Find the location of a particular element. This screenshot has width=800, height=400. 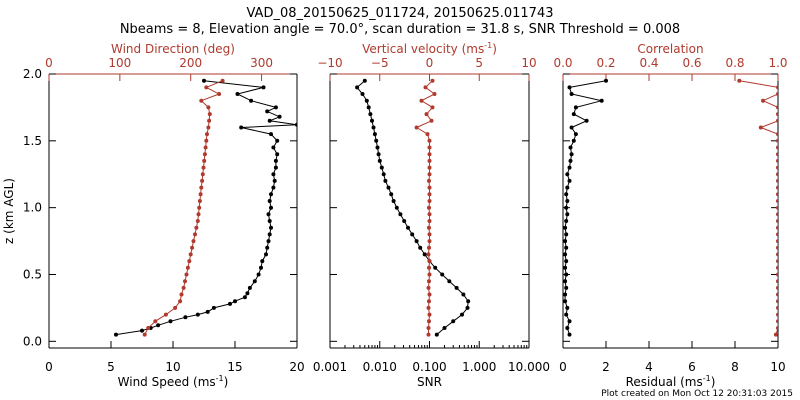

top-tick-label: 0.8 is located at coordinates (734, 63).